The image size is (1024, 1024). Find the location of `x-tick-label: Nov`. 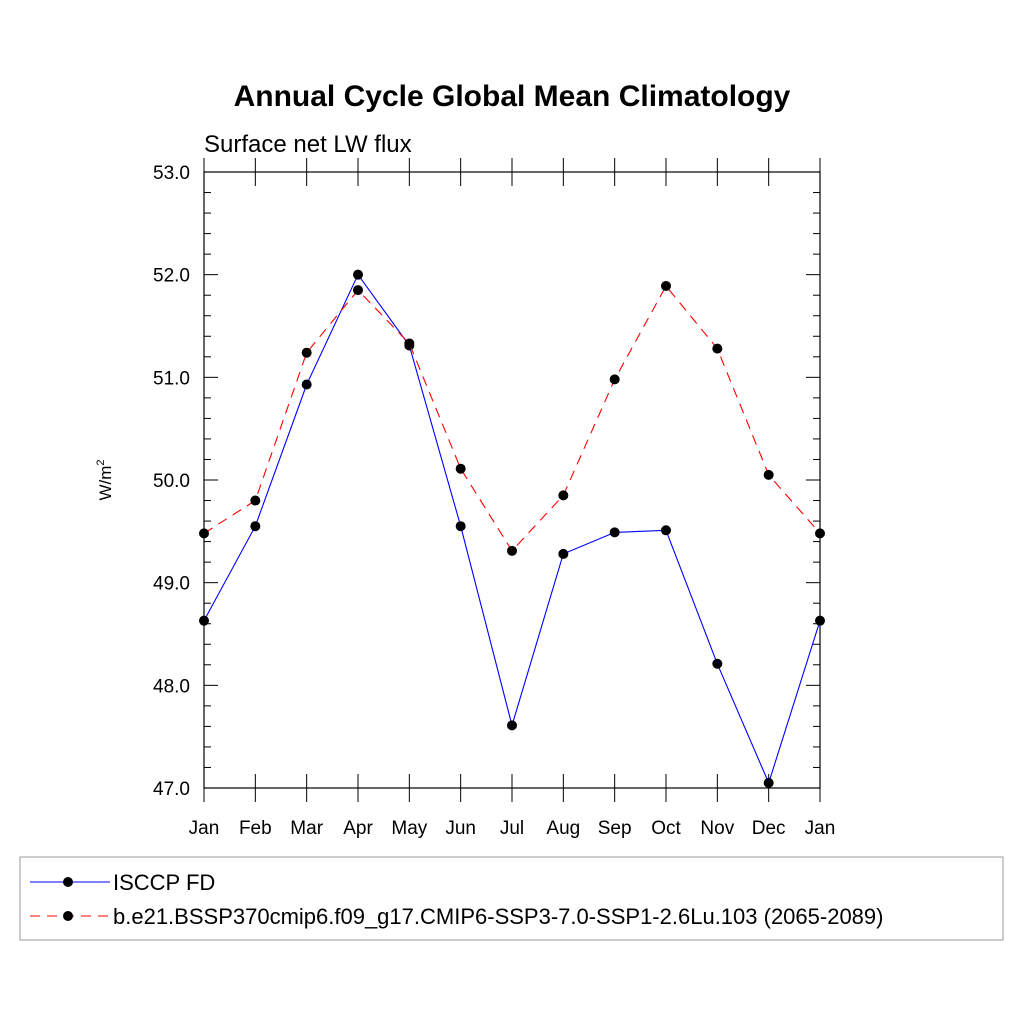

x-tick-label: Nov is located at coordinates (717, 828).